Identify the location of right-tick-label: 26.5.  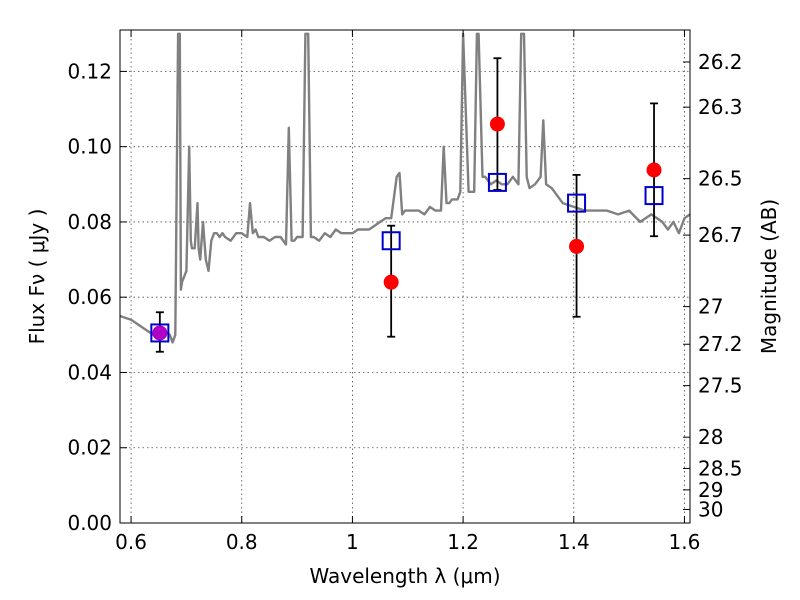
(720, 179).